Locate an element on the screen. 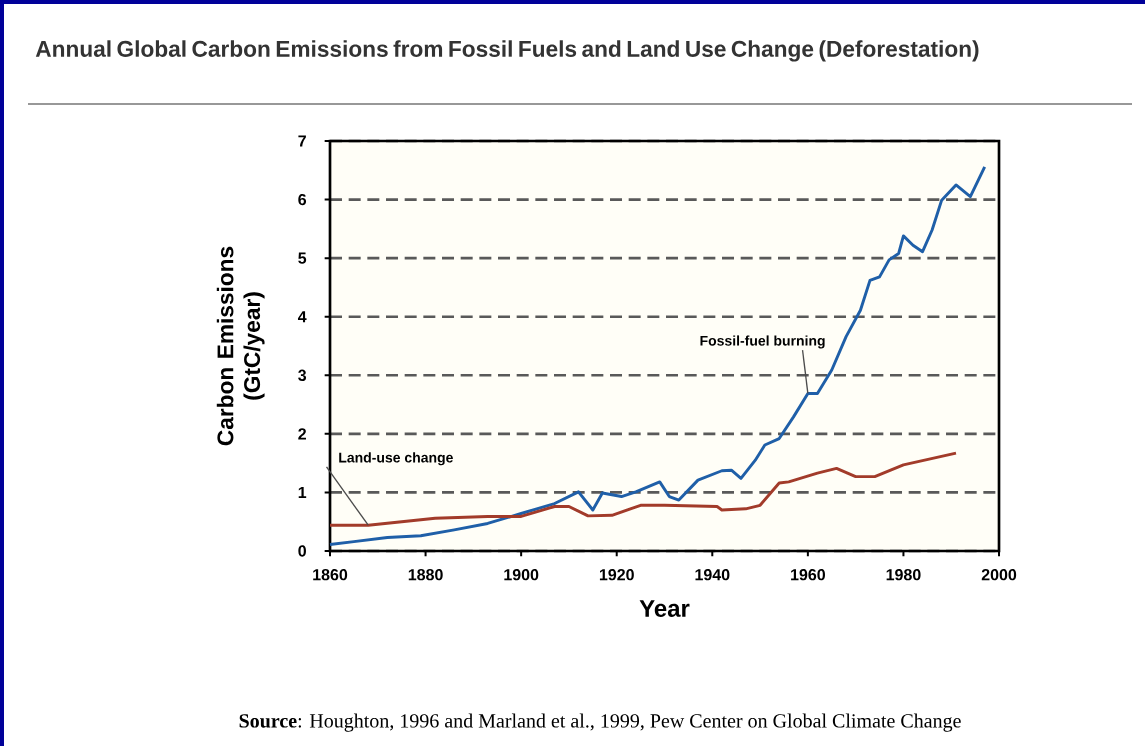  y-tick-label: 3 is located at coordinates (302, 375).